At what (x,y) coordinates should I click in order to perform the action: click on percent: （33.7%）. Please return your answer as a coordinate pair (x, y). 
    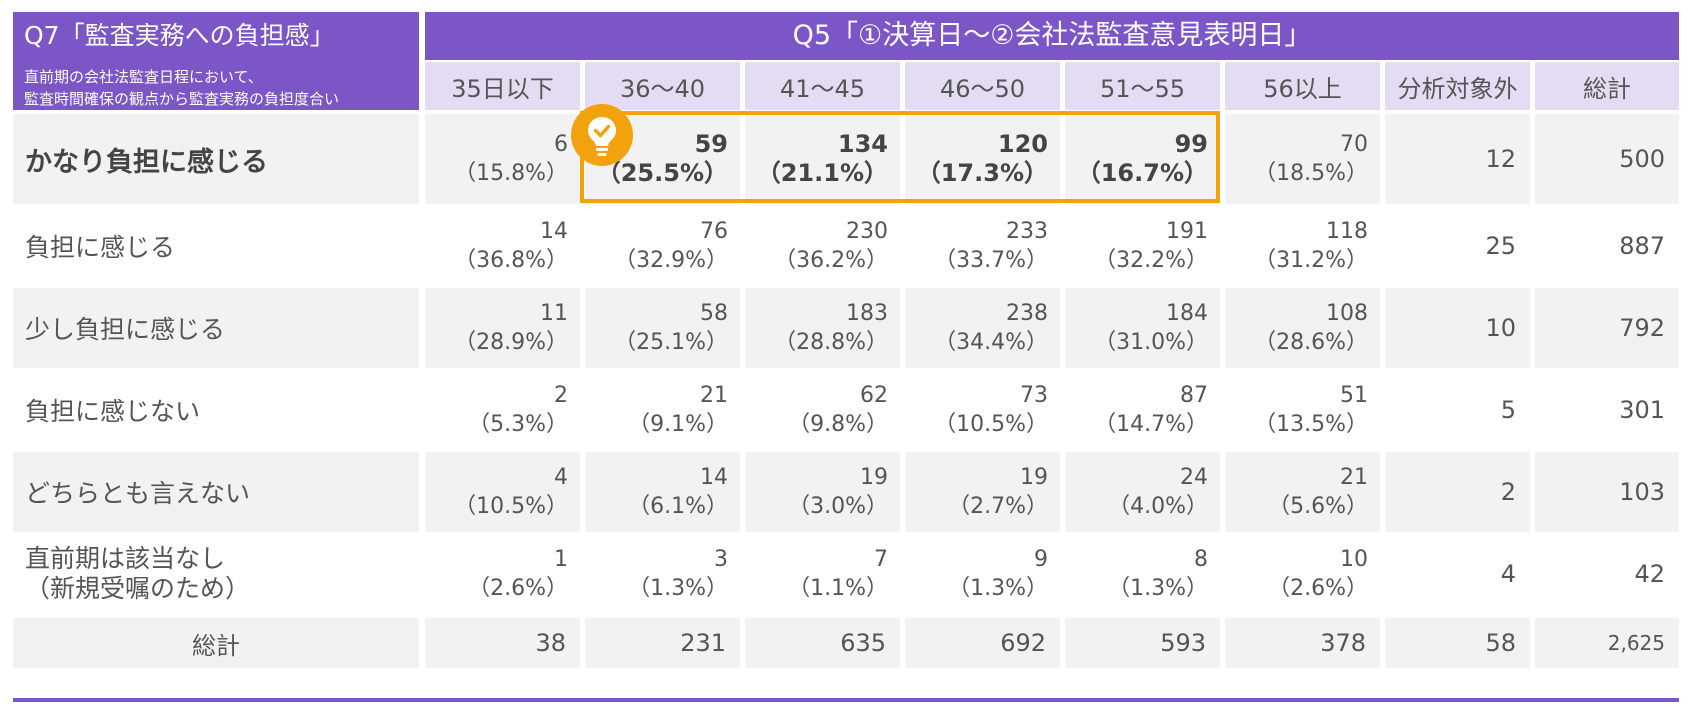
    Looking at the image, I should click on (991, 260).